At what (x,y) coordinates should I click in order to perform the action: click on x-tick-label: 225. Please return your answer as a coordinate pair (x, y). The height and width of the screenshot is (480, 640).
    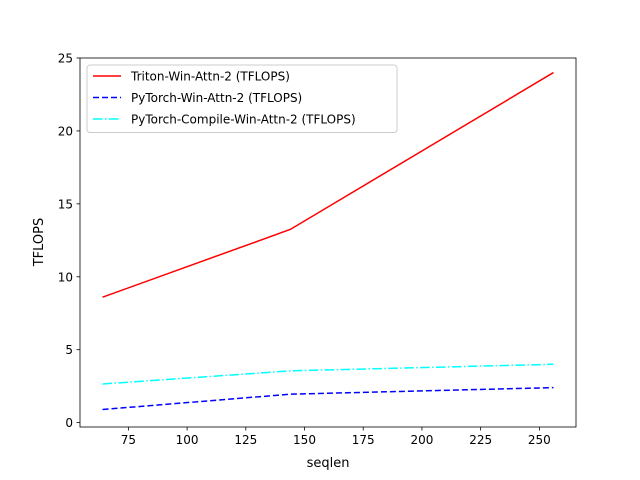
    Looking at the image, I should click on (480, 440).